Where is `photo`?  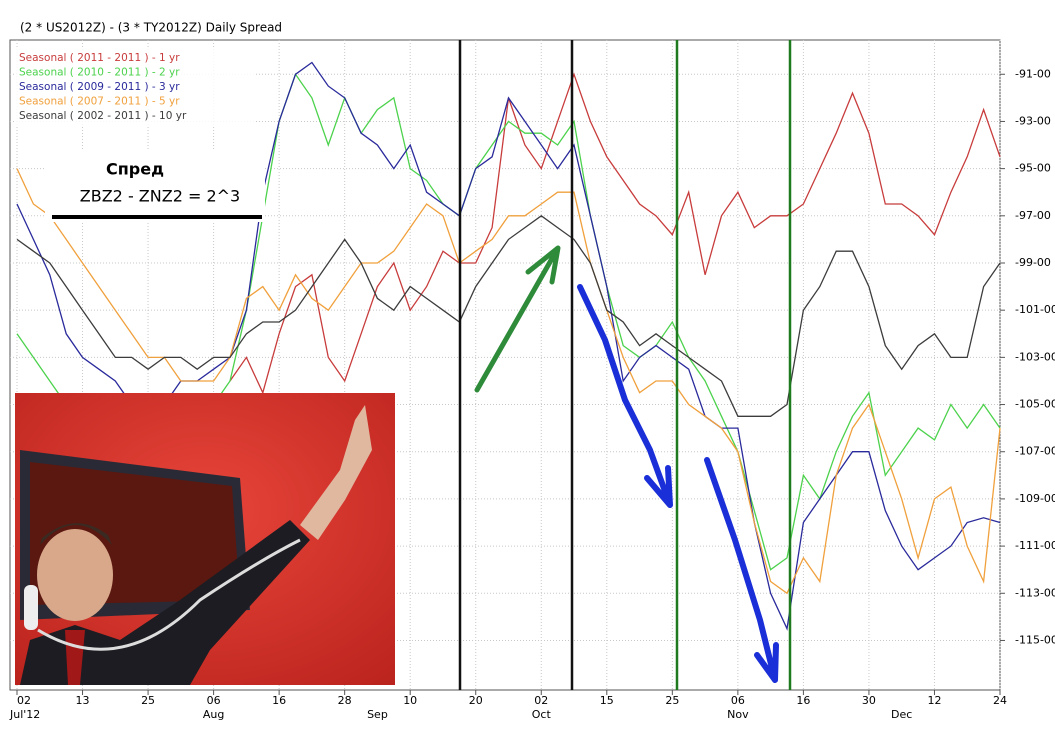 photo is located at coordinates (205, 539).